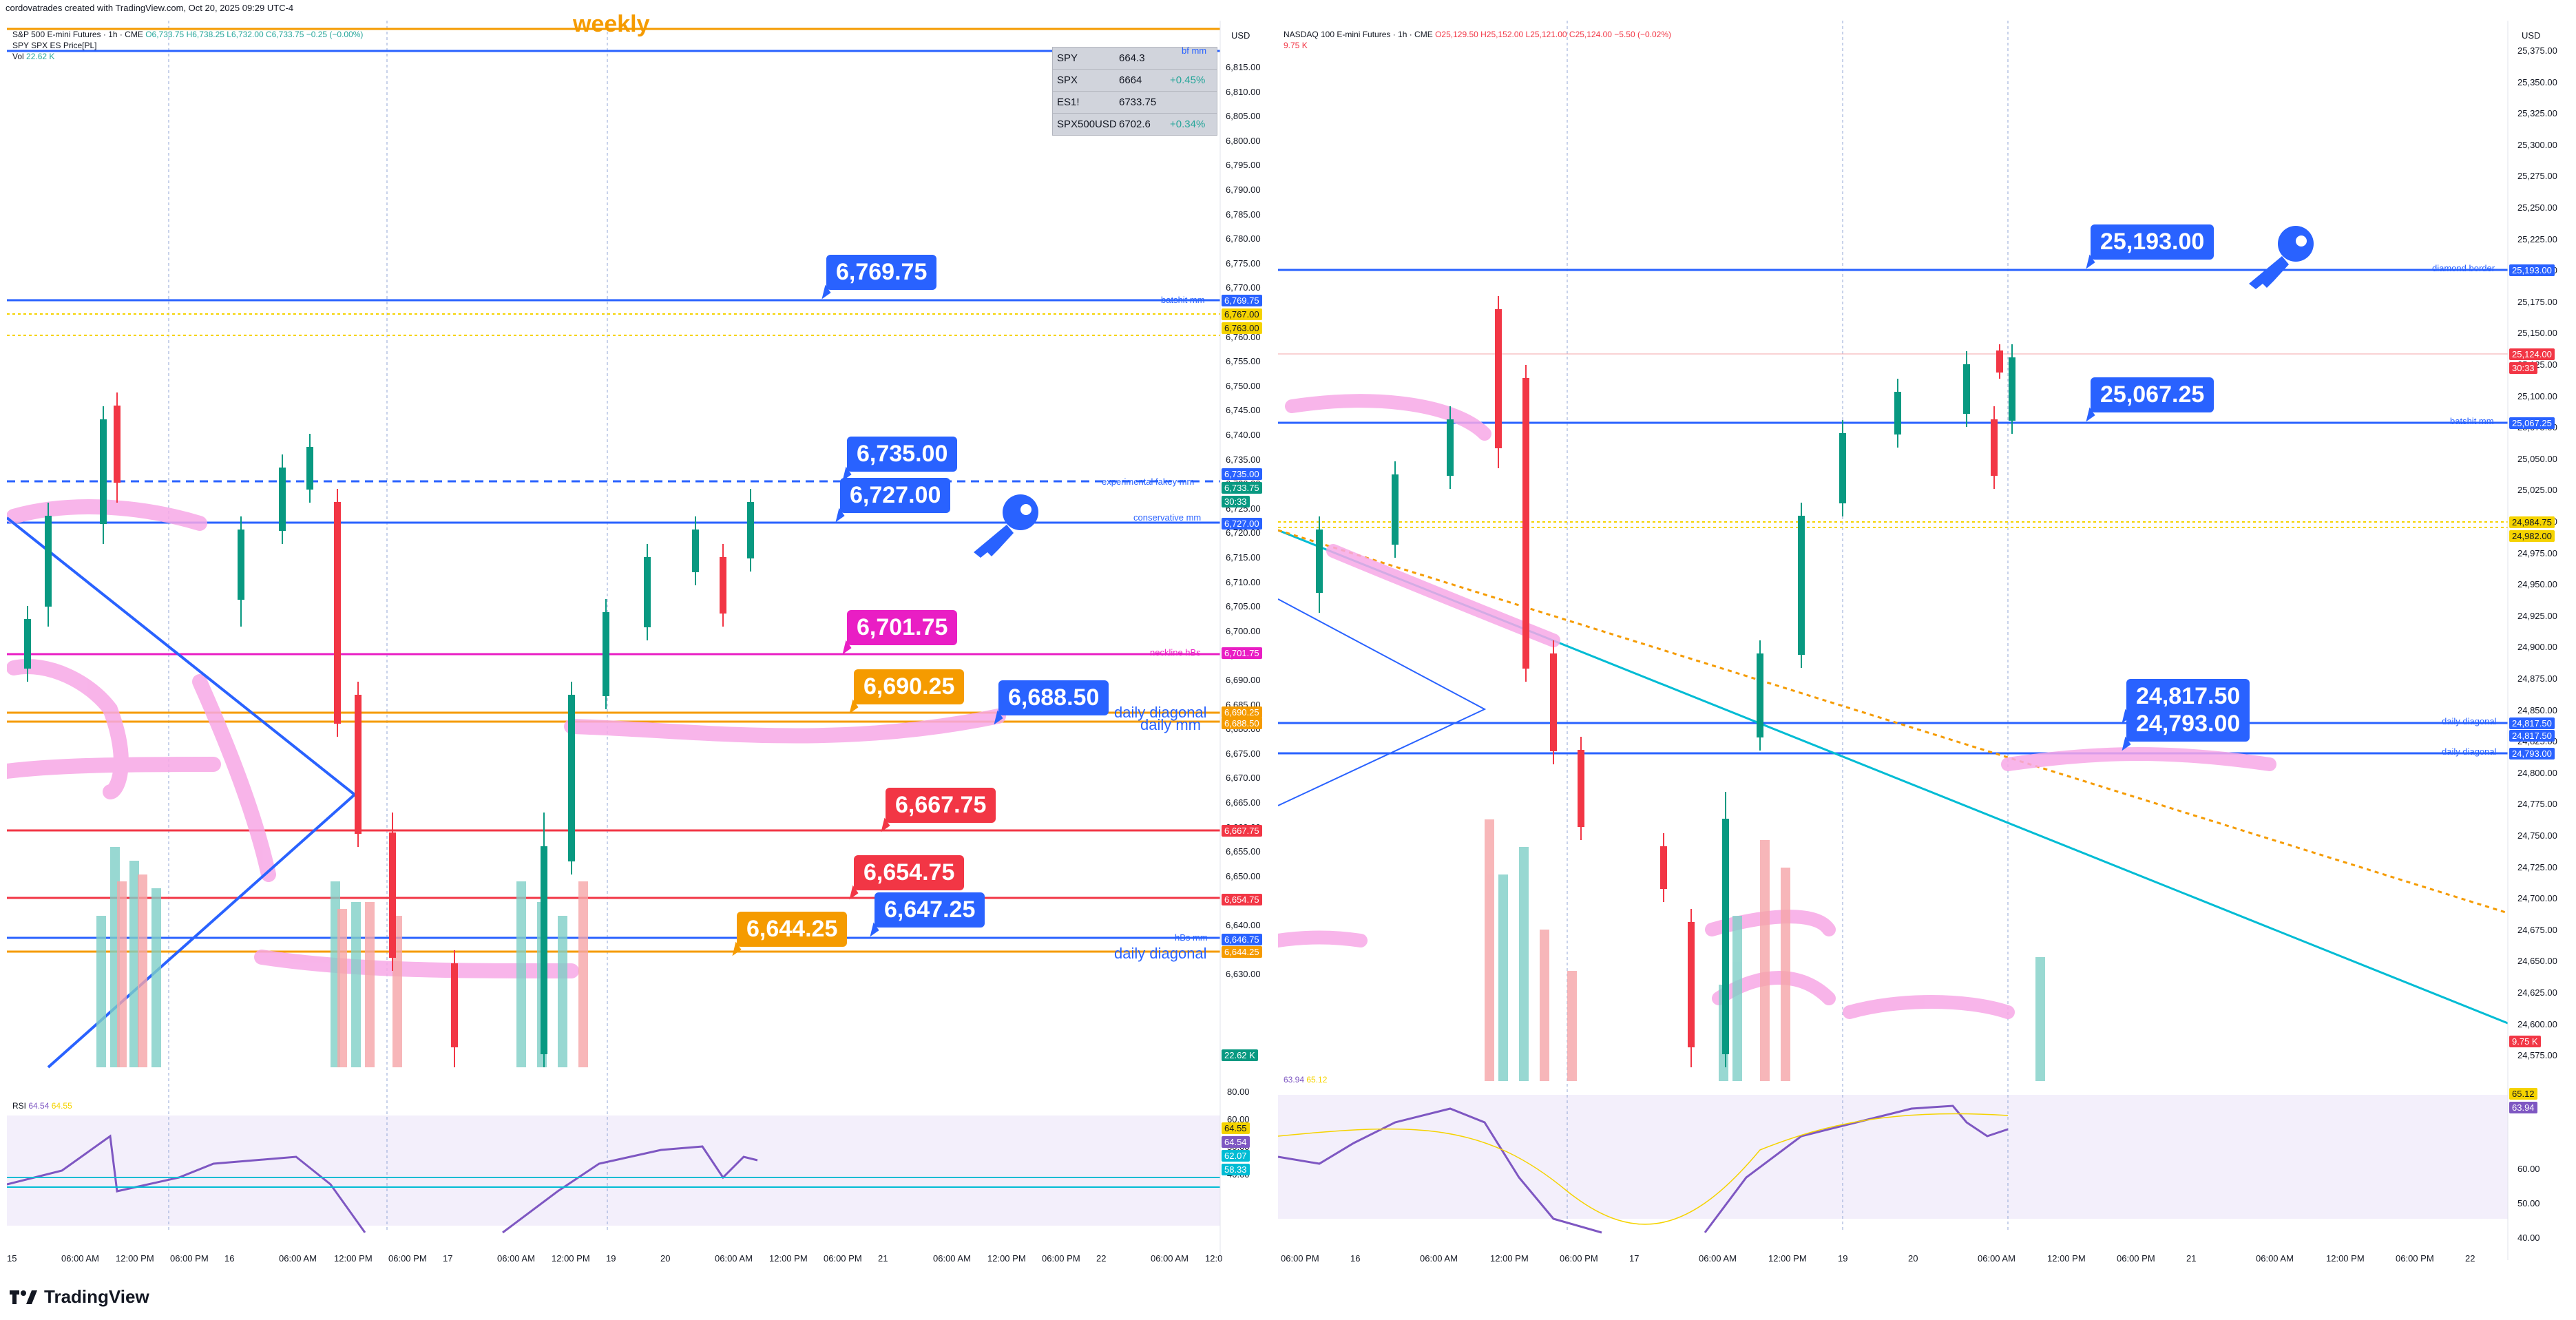 Image resolution: width=2576 pixels, height=1320 pixels. Describe the element at coordinates (2523, 368) in the screenshot. I see `price-tag: 30:33` at that location.